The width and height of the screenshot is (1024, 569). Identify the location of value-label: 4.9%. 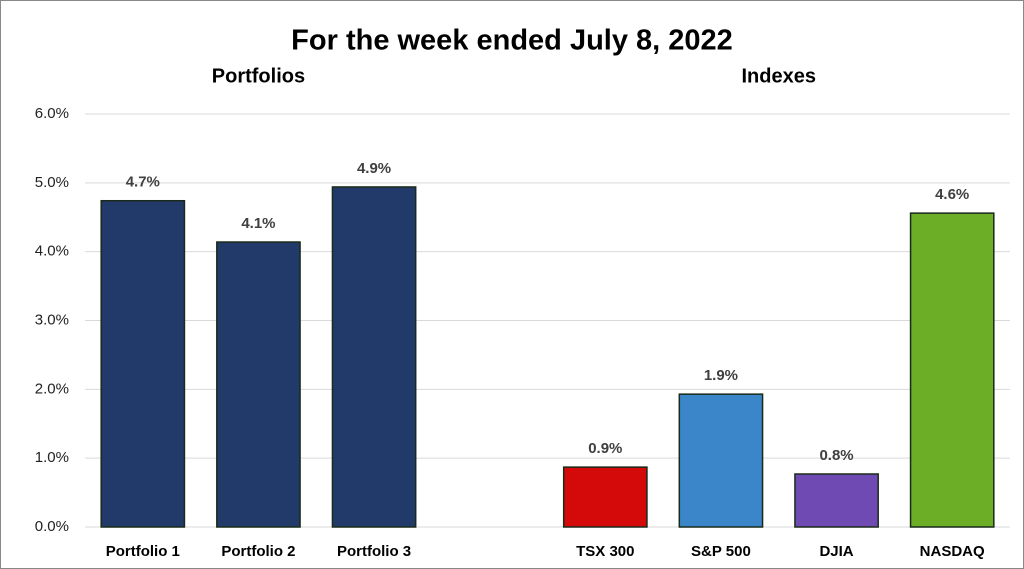
(374, 168).